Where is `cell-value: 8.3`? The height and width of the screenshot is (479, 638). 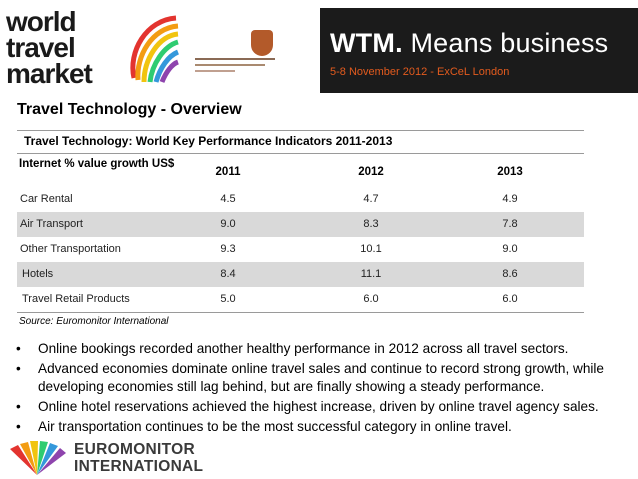
cell-value: 8.3 is located at coordinates (371, 224).